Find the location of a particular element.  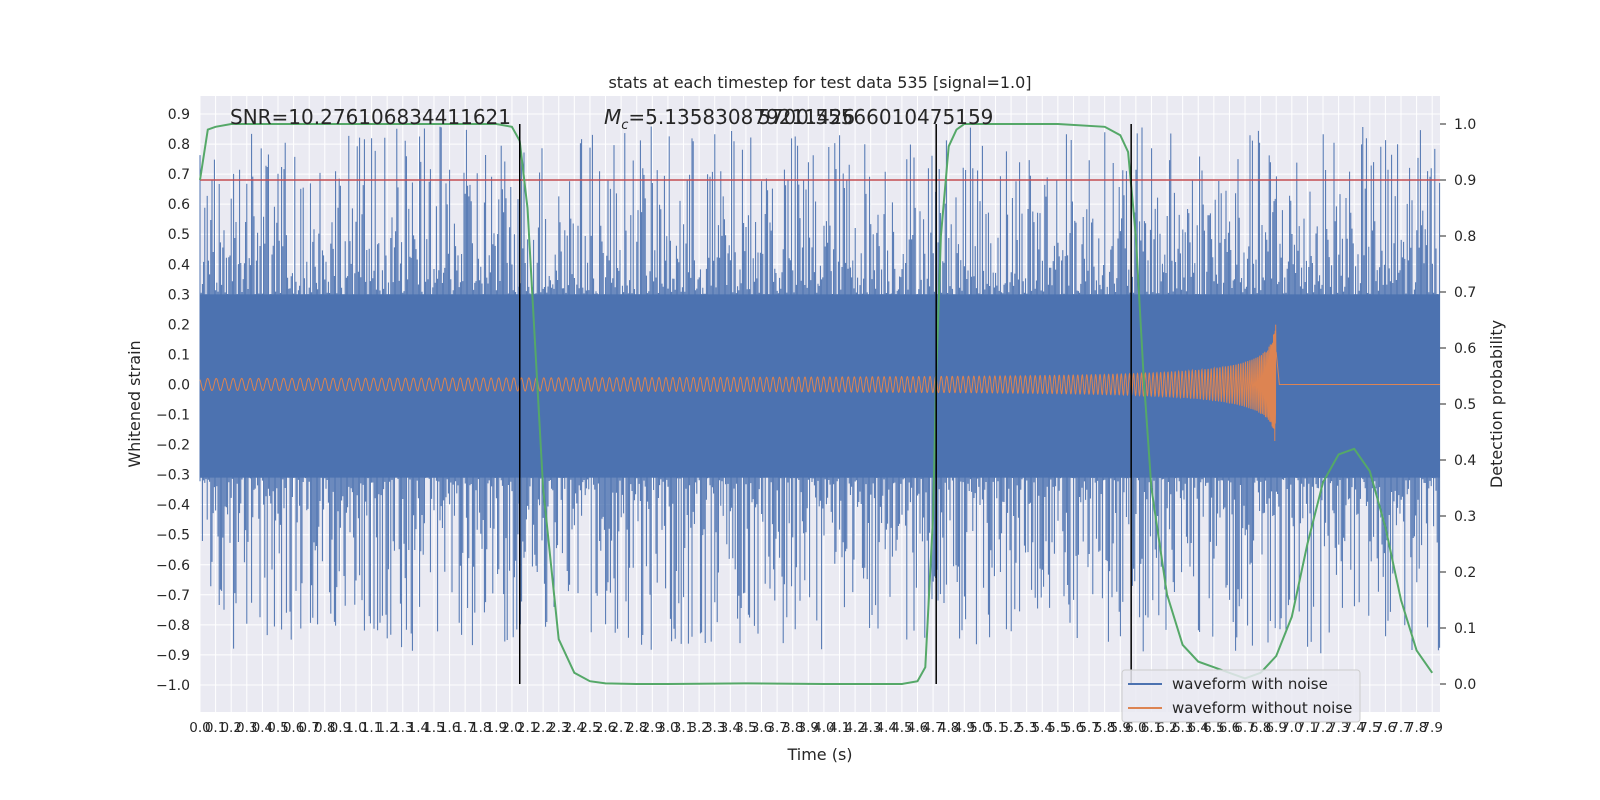

x-tick-label: 6.0 is located at coordinates (1135, 728).